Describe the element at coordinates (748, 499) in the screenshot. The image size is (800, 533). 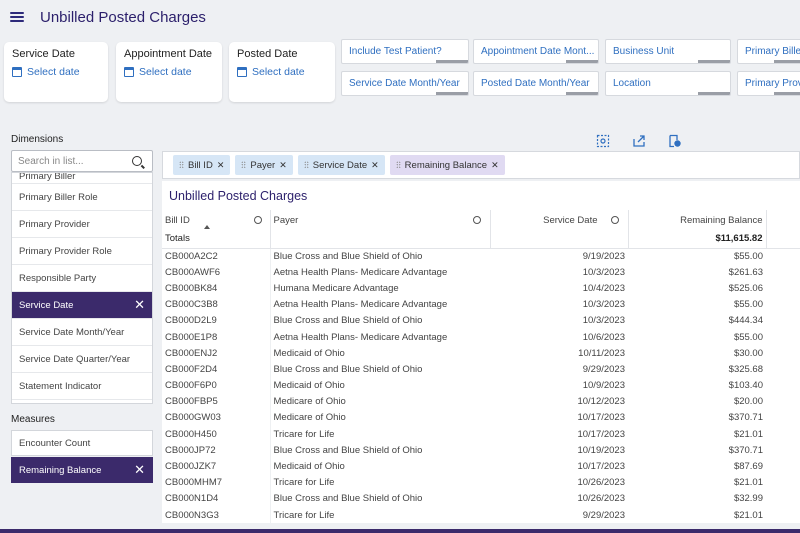
I see `remaining-balance-cell: $32.99` at that location.